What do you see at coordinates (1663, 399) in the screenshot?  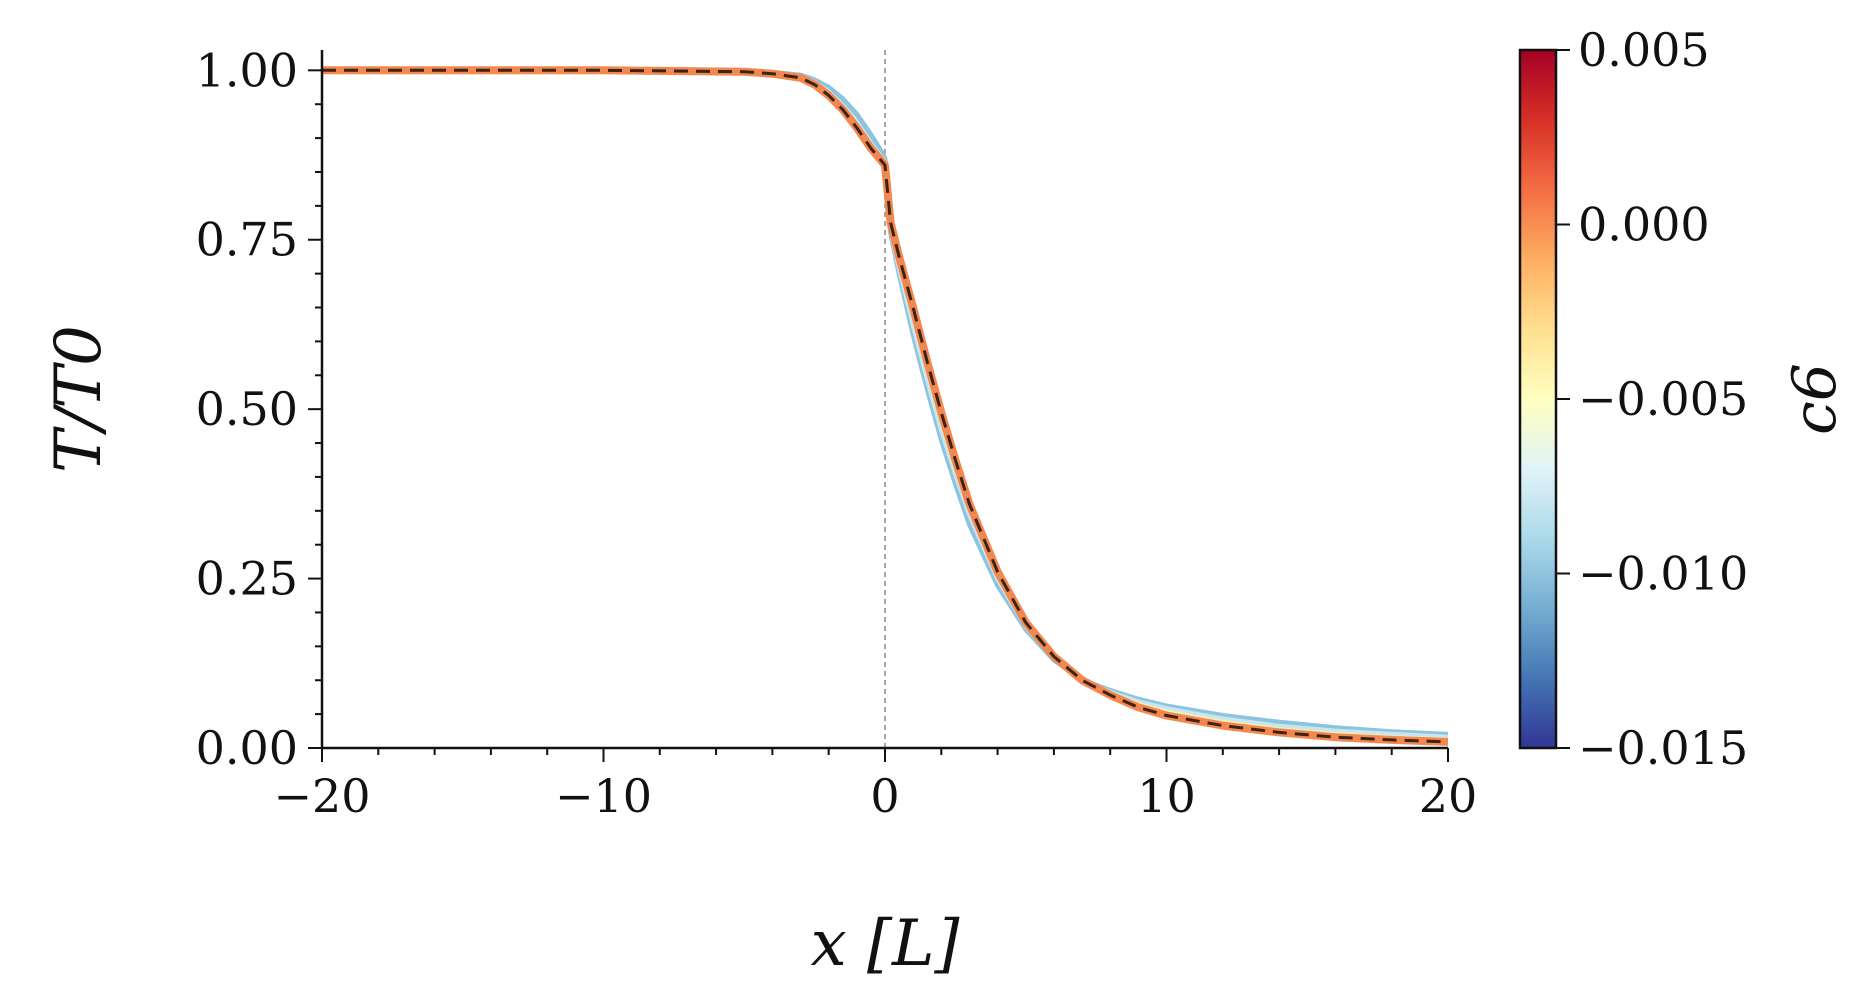 I see `colorbar-tick-label: −0.005` at bounding box center [1663, 399].